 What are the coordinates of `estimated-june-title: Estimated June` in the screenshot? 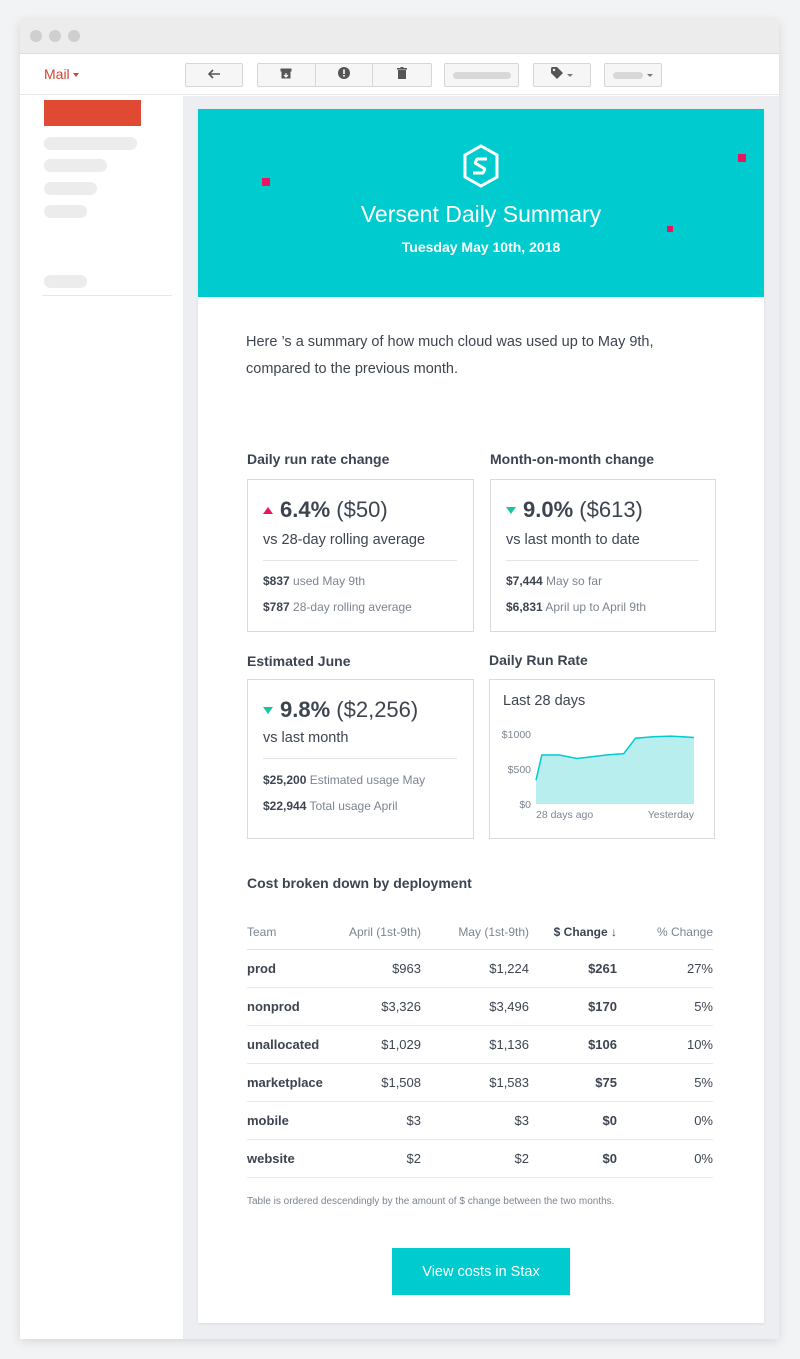 It's located at (299, 661).